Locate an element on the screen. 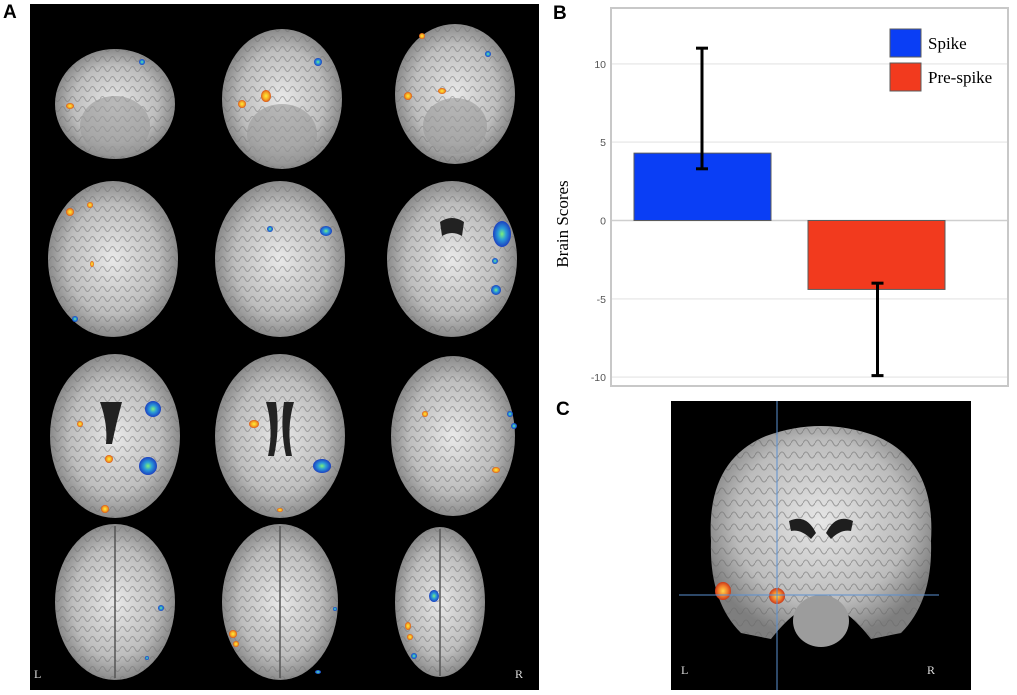 This screenshot has width=1017, height=695. y-axis-label: Brain Scores is located at coordinates (562, 223).